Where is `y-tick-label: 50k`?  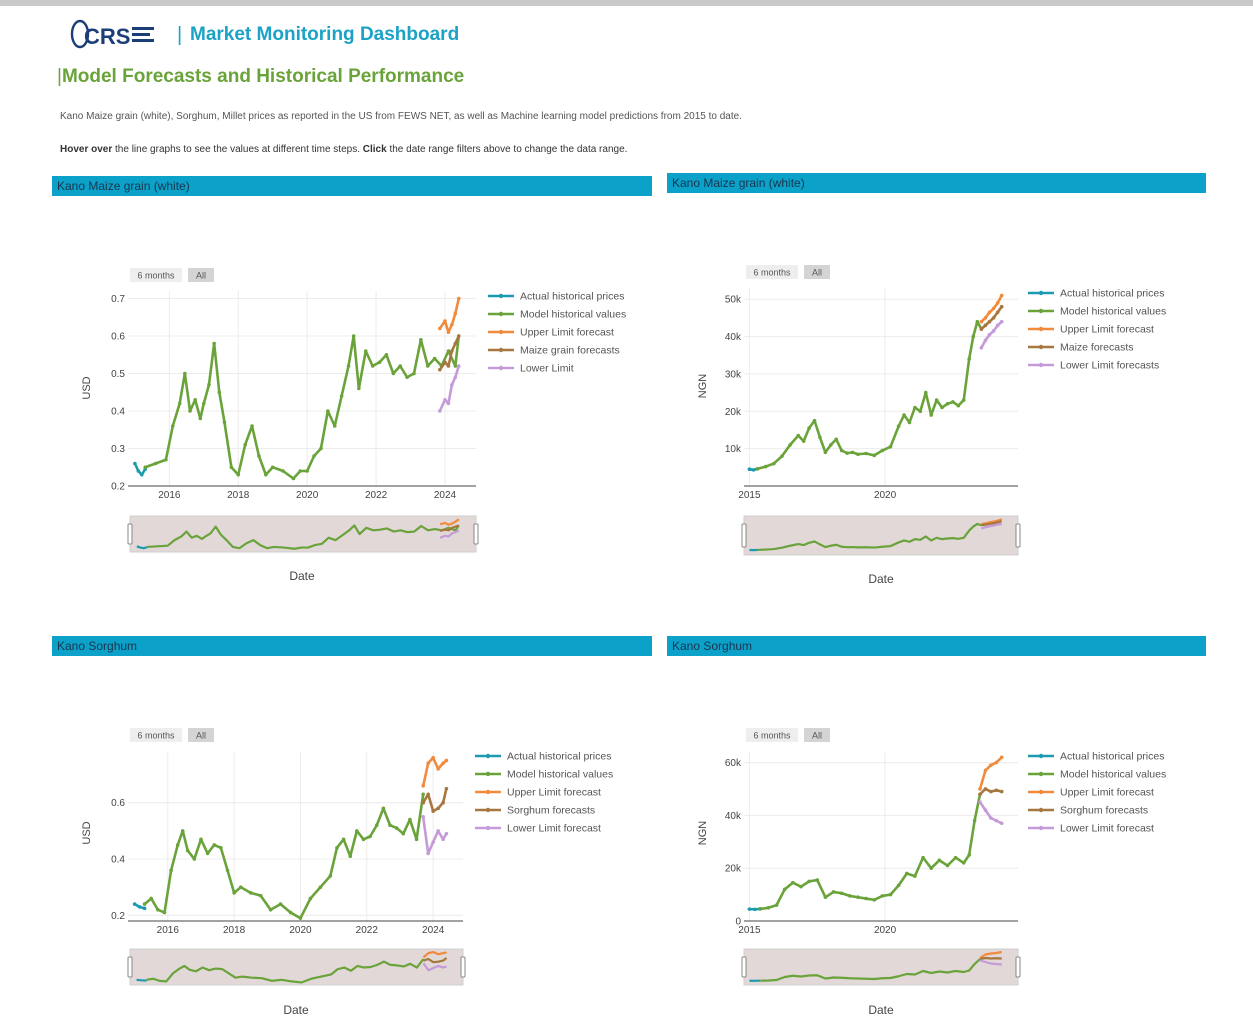 y-tick-label: 50k is located at coordinates (733, 300).